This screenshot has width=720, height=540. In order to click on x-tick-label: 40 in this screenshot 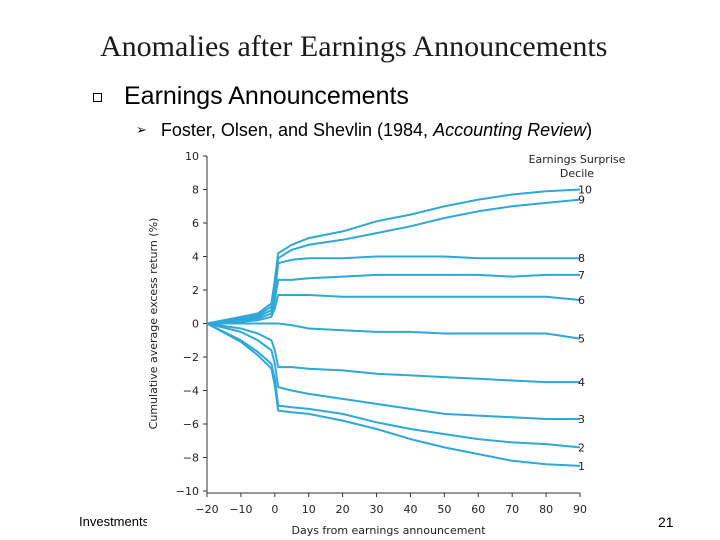, I will do `click(410, 509)`.